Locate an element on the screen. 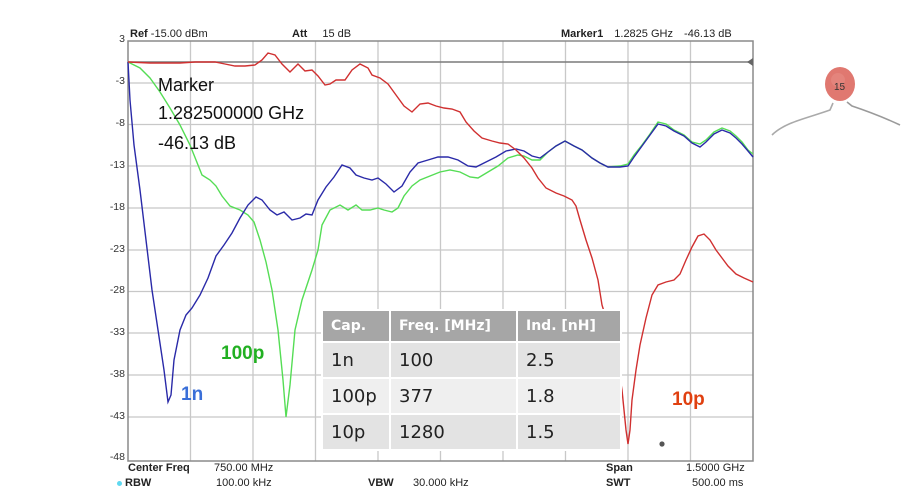  table-header: Ind. [nH] is located at coordinates (569, 326).